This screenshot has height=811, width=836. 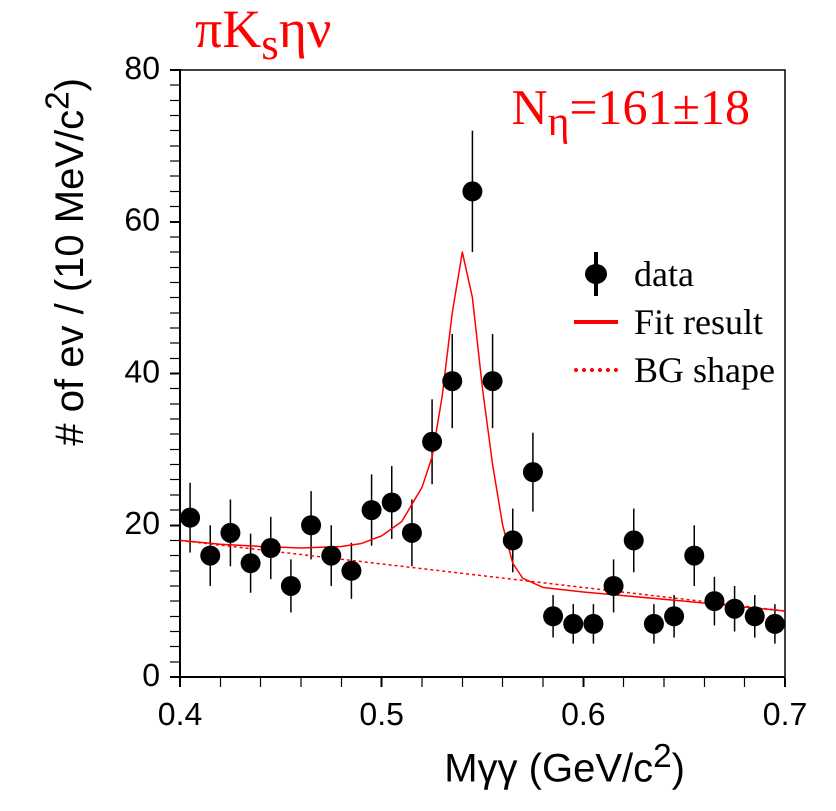 I want to click on legend-label: BG shape, so click(x=704, y=370).